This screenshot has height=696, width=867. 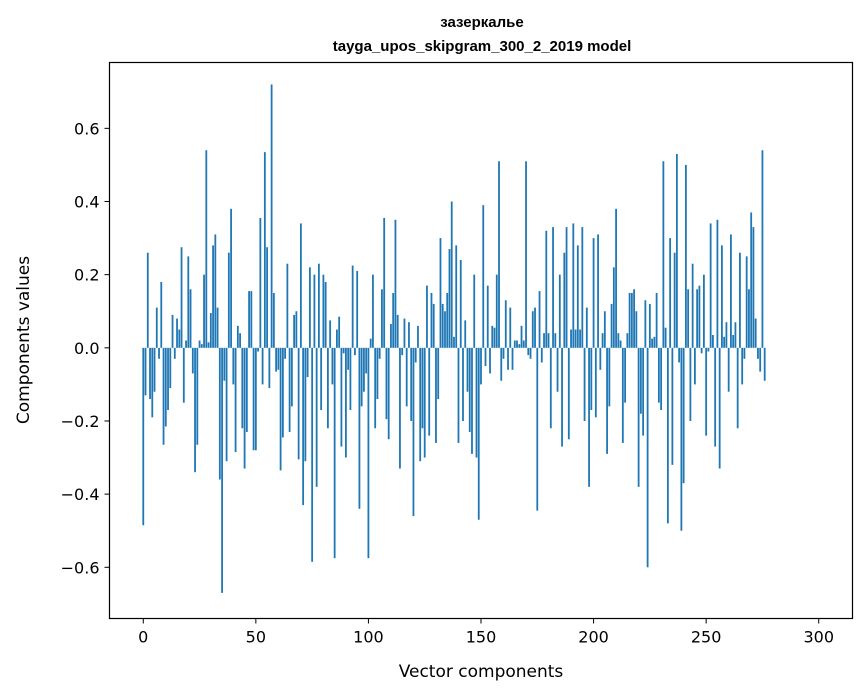 I want to click on x-axis-label: Vector components, so click(x=481, y=672).